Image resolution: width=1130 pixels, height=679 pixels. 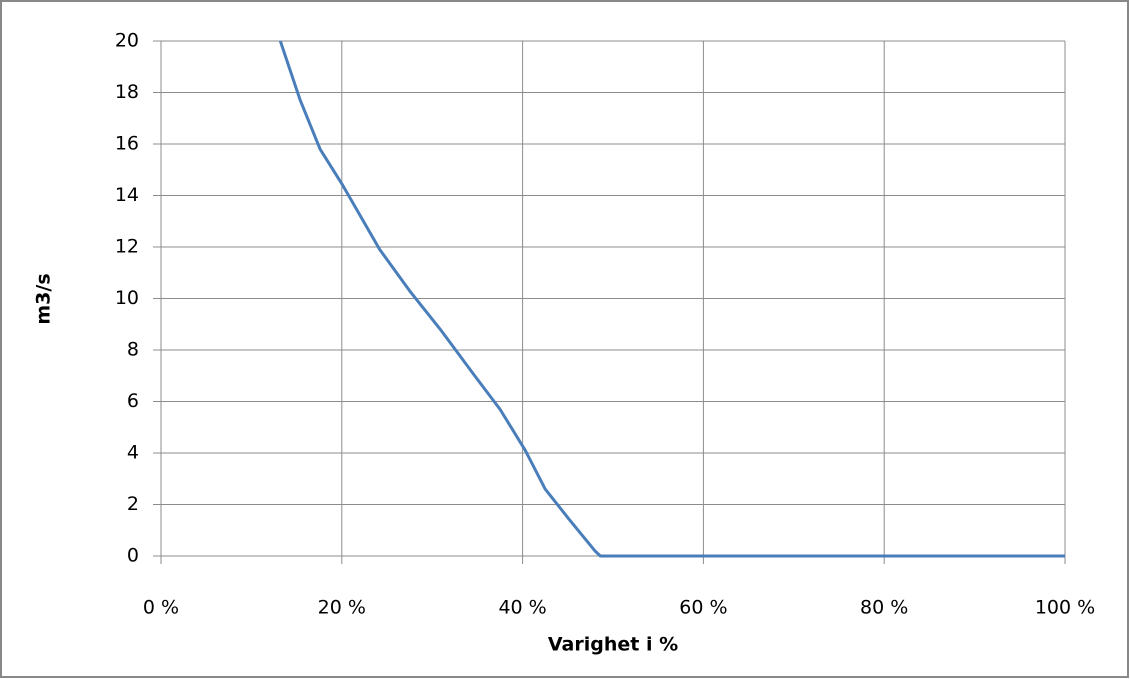 I want to click on y-tick-label: 12, so click(x=127, y=247).